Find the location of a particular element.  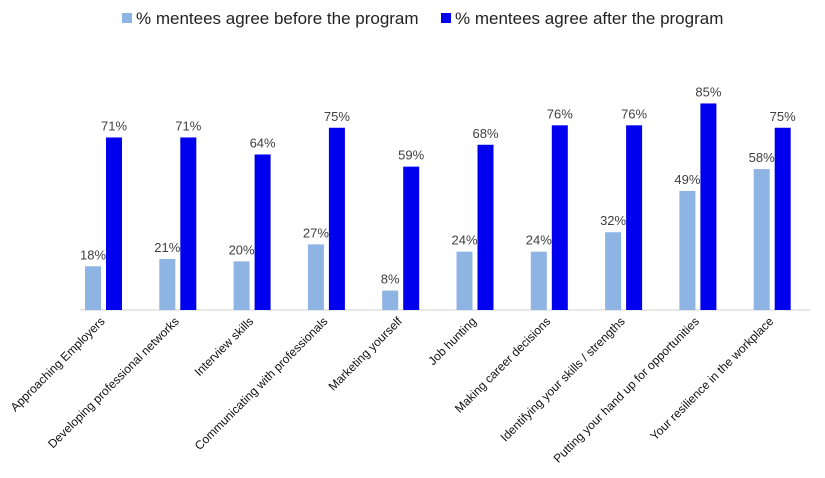

value-label-before-3: 20% is located at coordinates (242, 249).